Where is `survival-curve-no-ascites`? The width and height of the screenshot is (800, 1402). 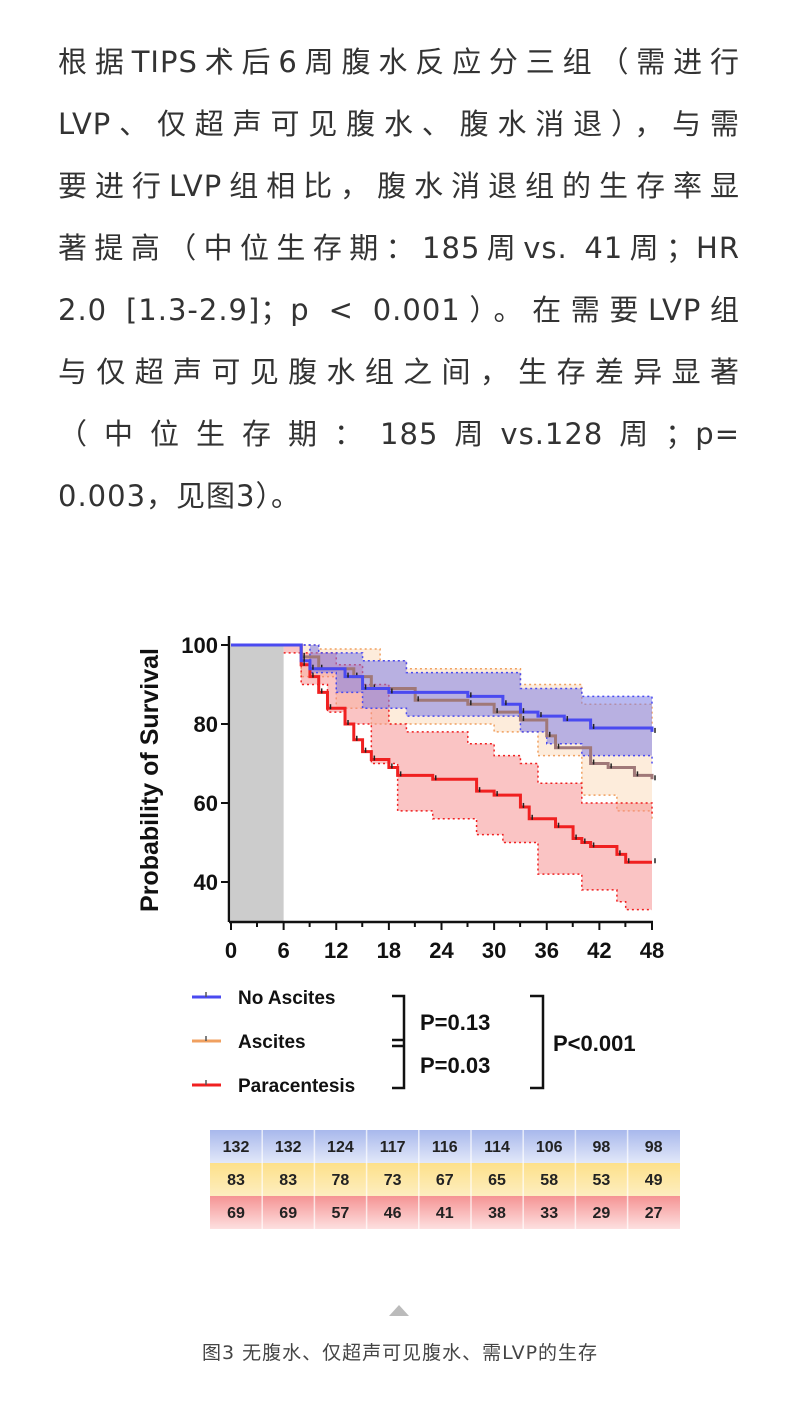 survival-curve-no-ascites is located at coordinates (442, 687).